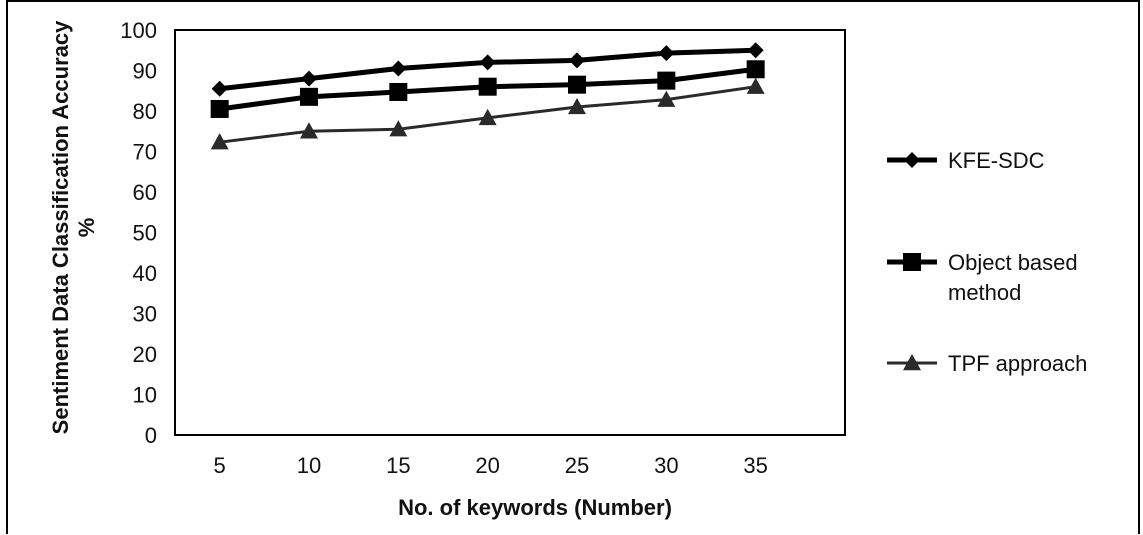 This screenshot has height=535, width=1143. What do you see at coordinates (145, 233) in the screenshot?
I see `y-tick-label: 50` at bounding box center [145, 233].